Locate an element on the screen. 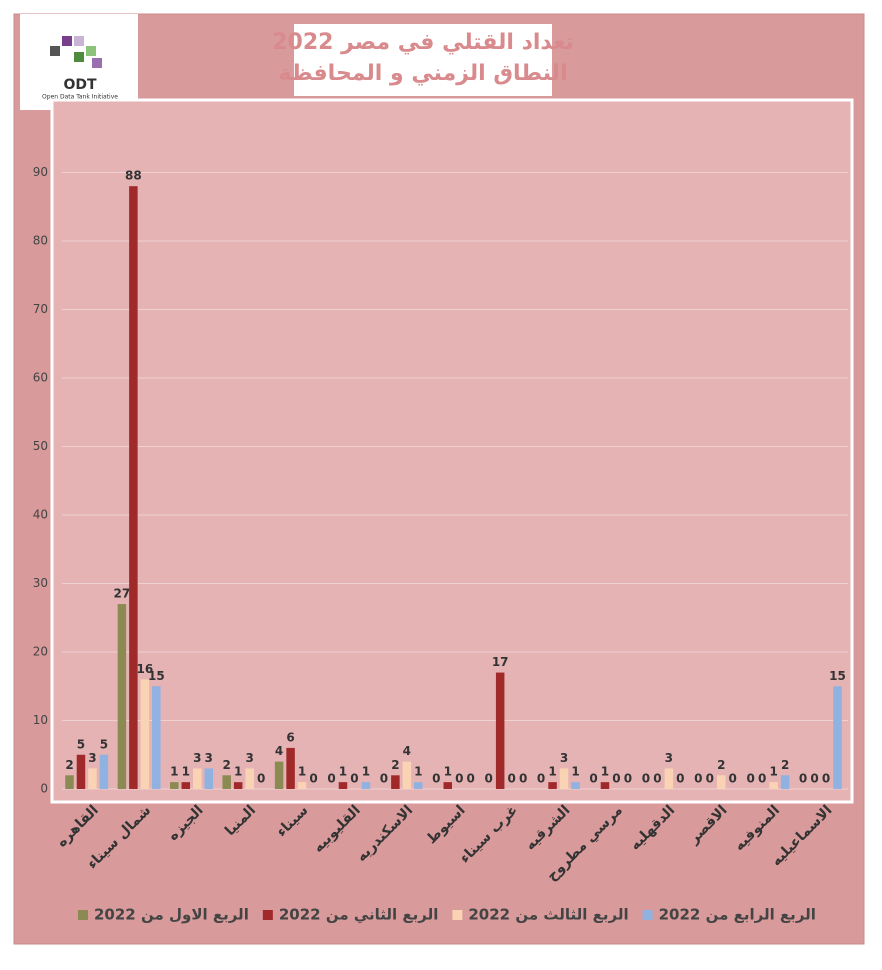  y-tick-label: 0 is located at coordinates (44, 789).